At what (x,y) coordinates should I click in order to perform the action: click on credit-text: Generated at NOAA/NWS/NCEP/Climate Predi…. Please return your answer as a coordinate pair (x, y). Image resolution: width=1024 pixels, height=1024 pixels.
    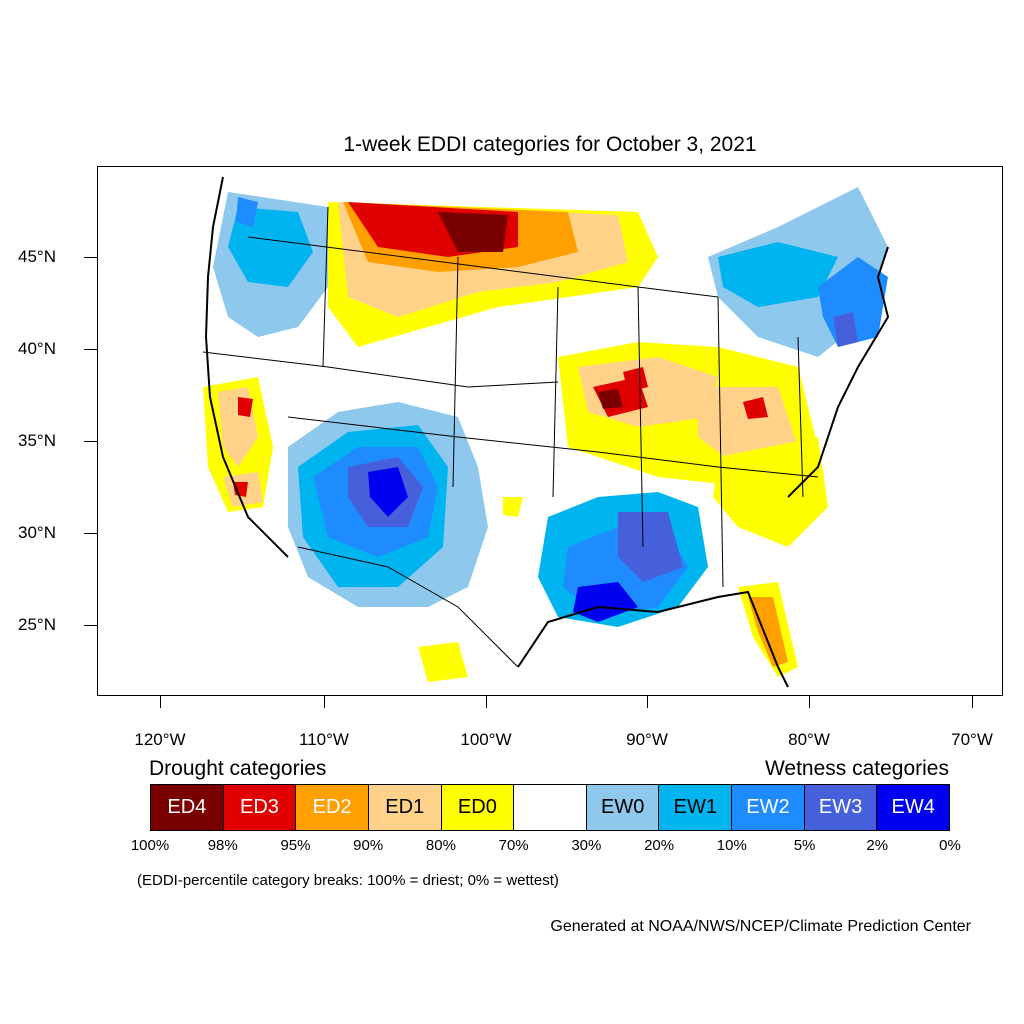
    Looking at the image, I should click on (760, 926).